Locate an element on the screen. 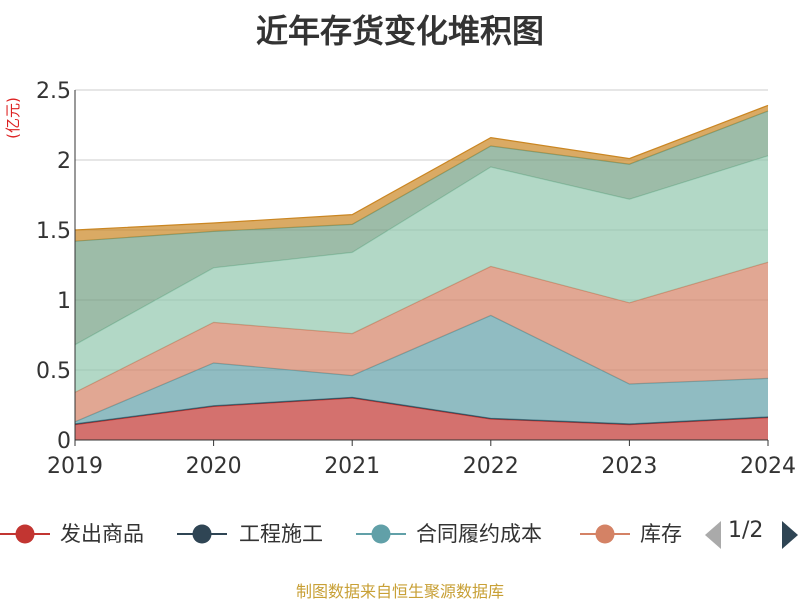  x-tick-label: 2023 is located at coordinates (629, 466).